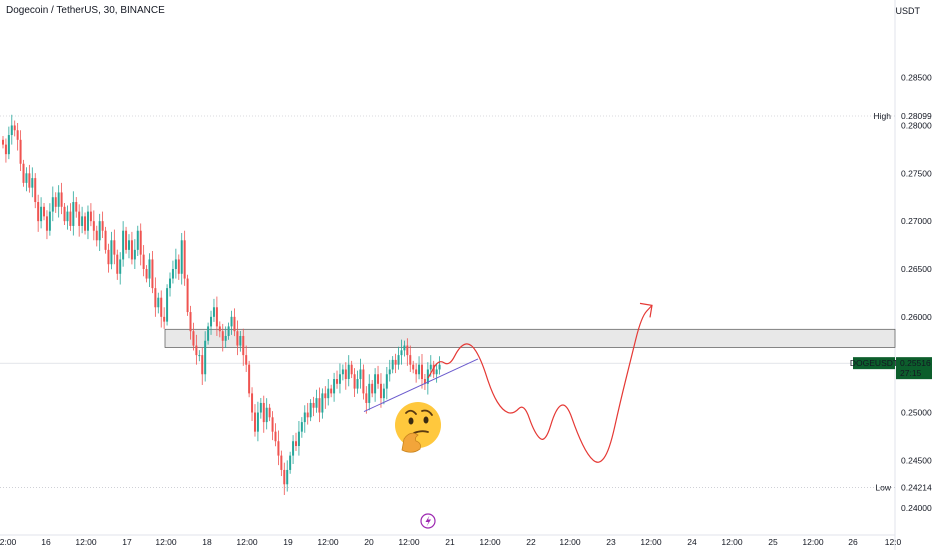  I want to click on high-value: 0.28099, so click(916, 116).